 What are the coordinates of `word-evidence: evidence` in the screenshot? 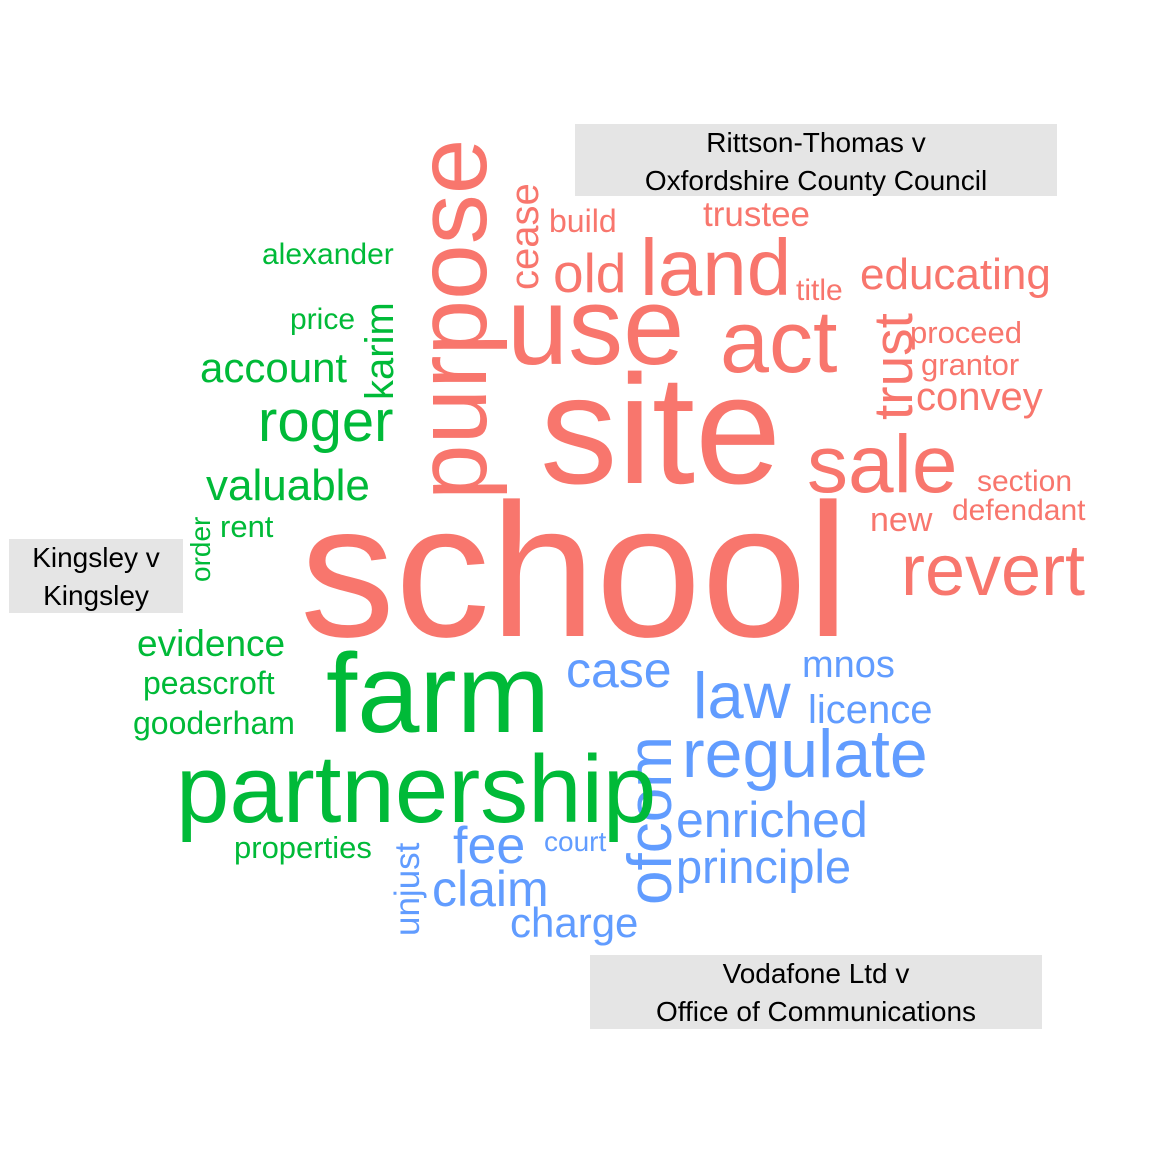 It's located at (211, 643).